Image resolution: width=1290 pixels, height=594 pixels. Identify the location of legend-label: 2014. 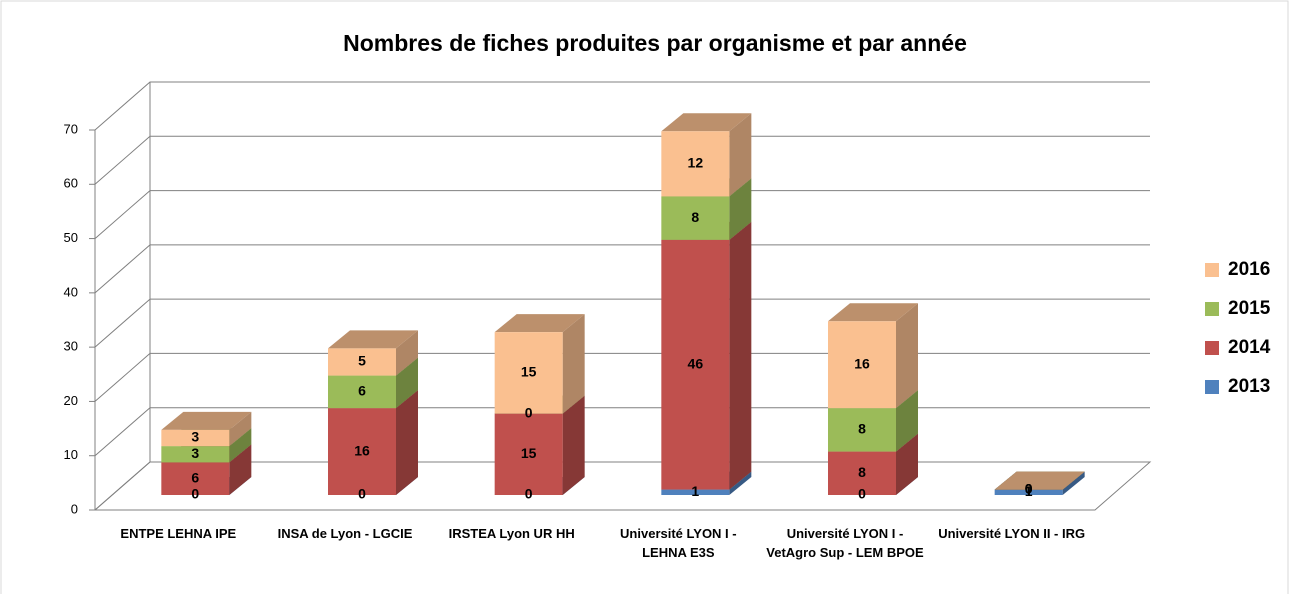
(1249, 347).